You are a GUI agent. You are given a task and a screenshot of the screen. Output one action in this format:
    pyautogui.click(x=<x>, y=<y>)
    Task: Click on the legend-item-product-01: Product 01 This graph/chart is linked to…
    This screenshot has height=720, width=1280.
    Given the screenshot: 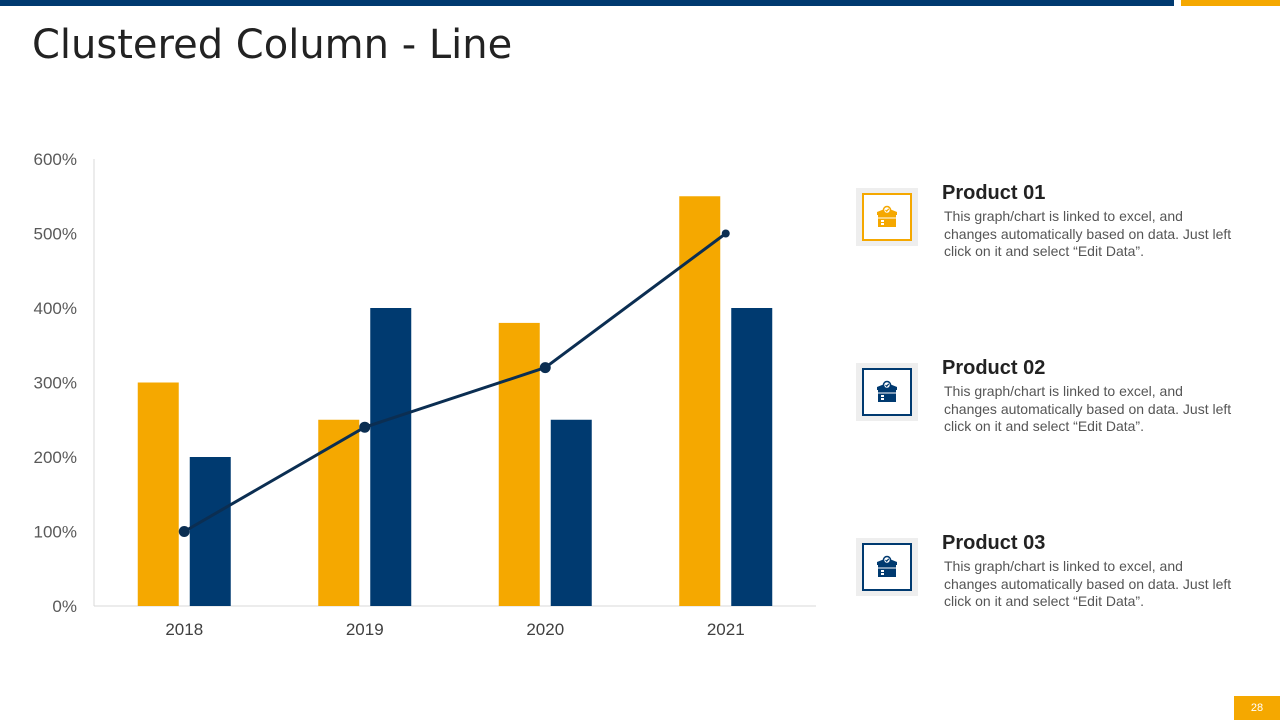 What is the action you would take?
    pyautogui.click(x=1056, y=227)
    